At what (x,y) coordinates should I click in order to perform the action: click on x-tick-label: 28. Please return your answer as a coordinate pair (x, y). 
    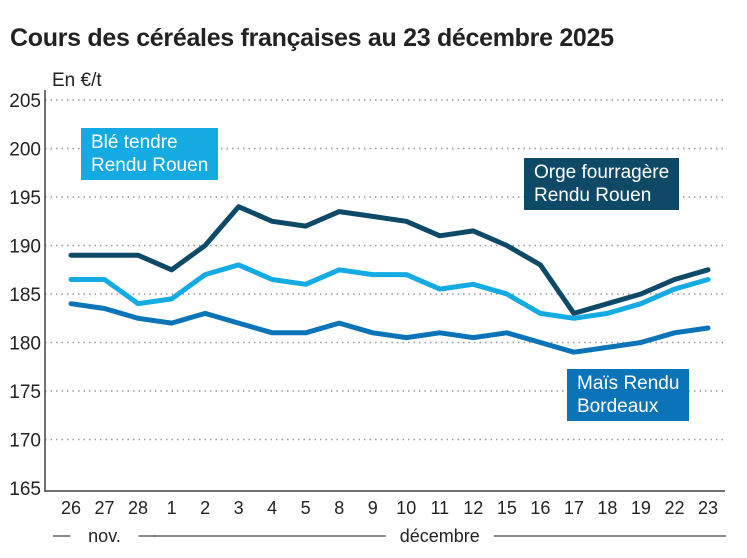
    Looking at the image, I should click on (138, 508).